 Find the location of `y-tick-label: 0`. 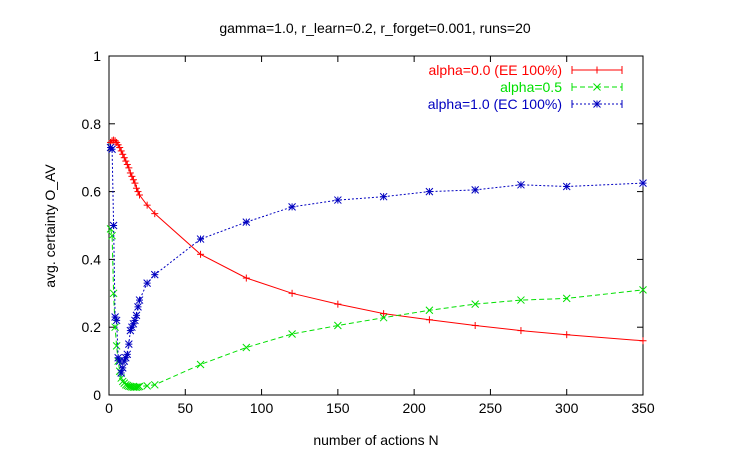

y-tick-label: 0 is located at coordinates (97, 395).